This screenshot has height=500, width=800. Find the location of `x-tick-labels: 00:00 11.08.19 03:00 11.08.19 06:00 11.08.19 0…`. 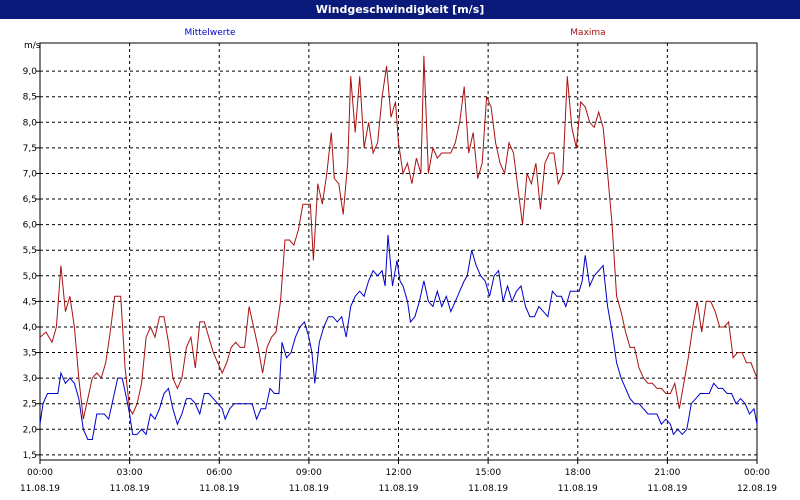

x-tick-labels: 00:00 11.08.19 03:00 11.08.19 06:00 11.08.19 0… is located at coordinates (398, 481).